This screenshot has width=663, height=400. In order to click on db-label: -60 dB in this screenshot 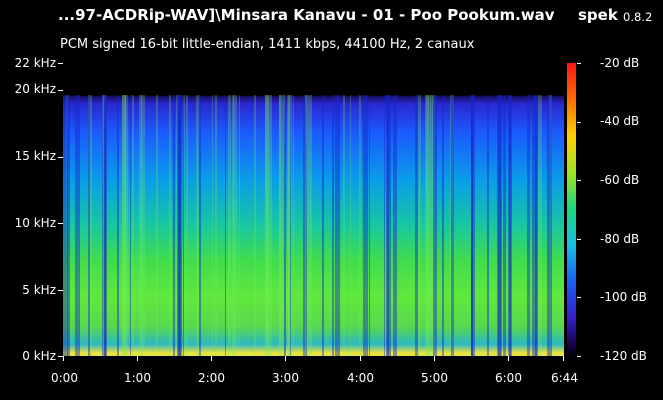, I will do `click(620, 180)`.